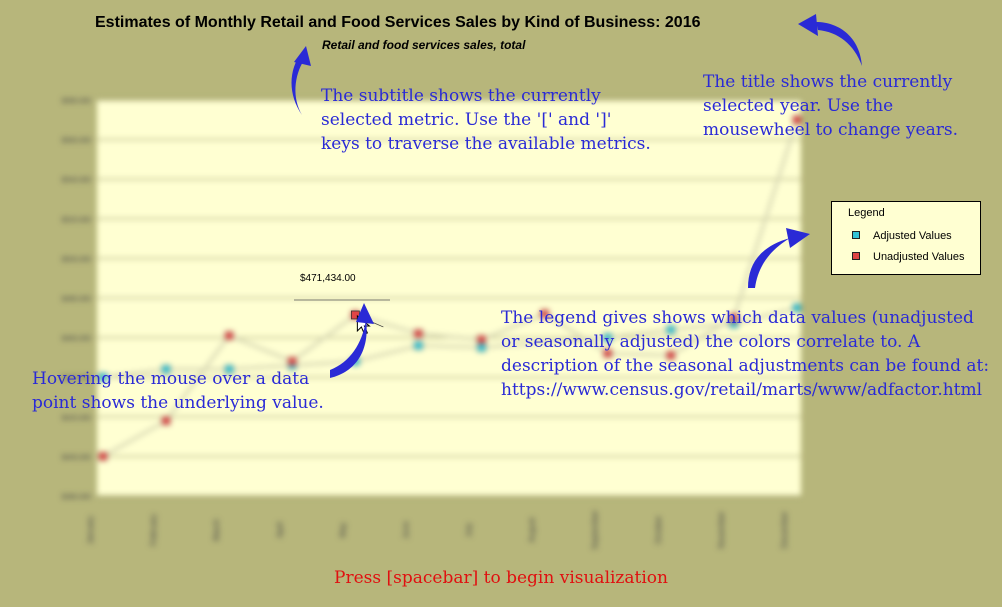 The height and width of the screenshot is (607, 1002). I want to click on legend-item-adjusted: Adjusted Values, so click(902, 236).